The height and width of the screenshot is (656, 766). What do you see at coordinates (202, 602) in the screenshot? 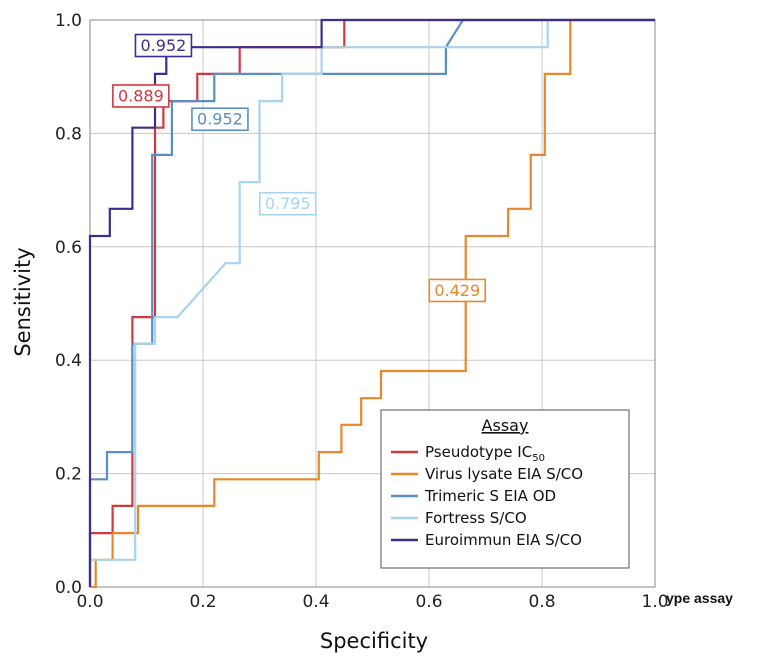
I see `x-tick-label: 0.2` at bounding box center [202, 602].